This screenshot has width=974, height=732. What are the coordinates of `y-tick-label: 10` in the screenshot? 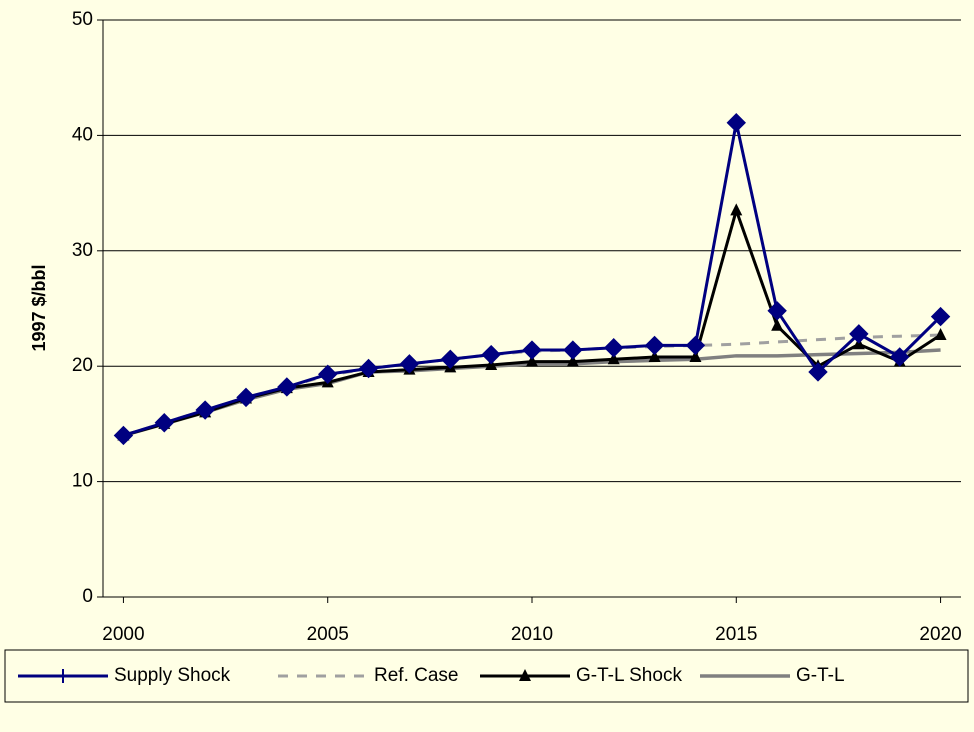 It's located at (82, 481).